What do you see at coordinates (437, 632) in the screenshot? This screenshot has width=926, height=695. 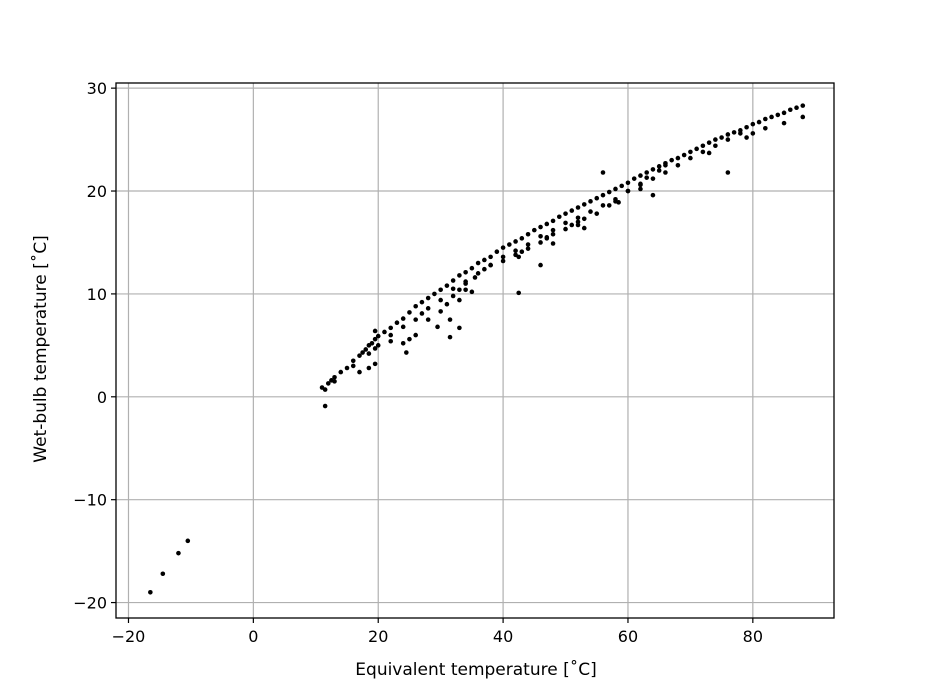 I see `x-axis-ticks: −20 0 20 40 60 80` at bounding box center [437, 632].